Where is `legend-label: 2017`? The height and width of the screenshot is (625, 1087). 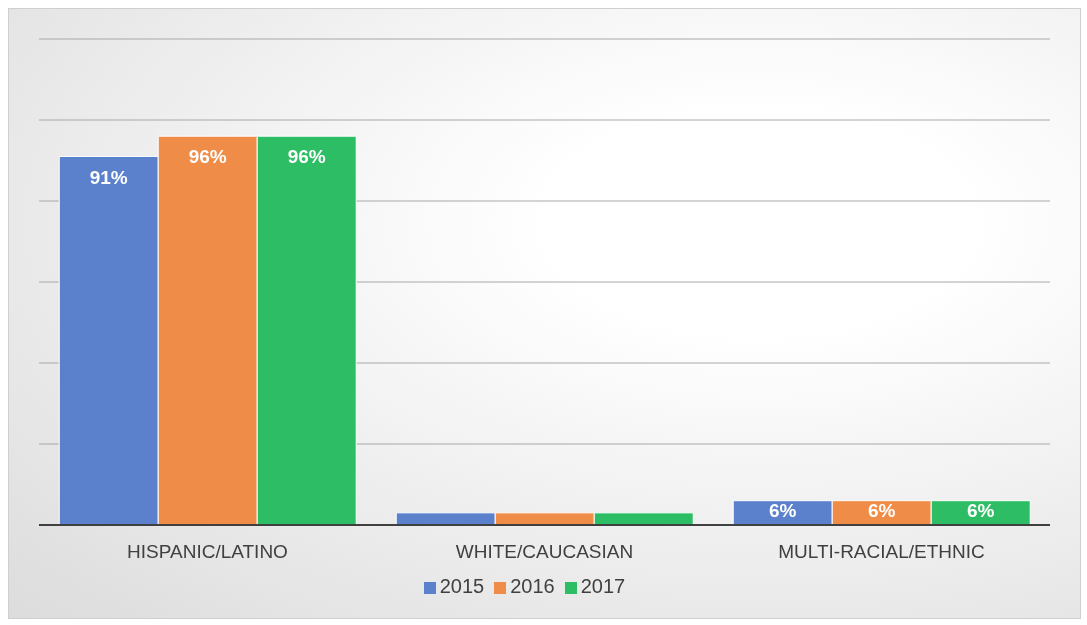
legend-label: 2017 is located at coordinates (603, 586).